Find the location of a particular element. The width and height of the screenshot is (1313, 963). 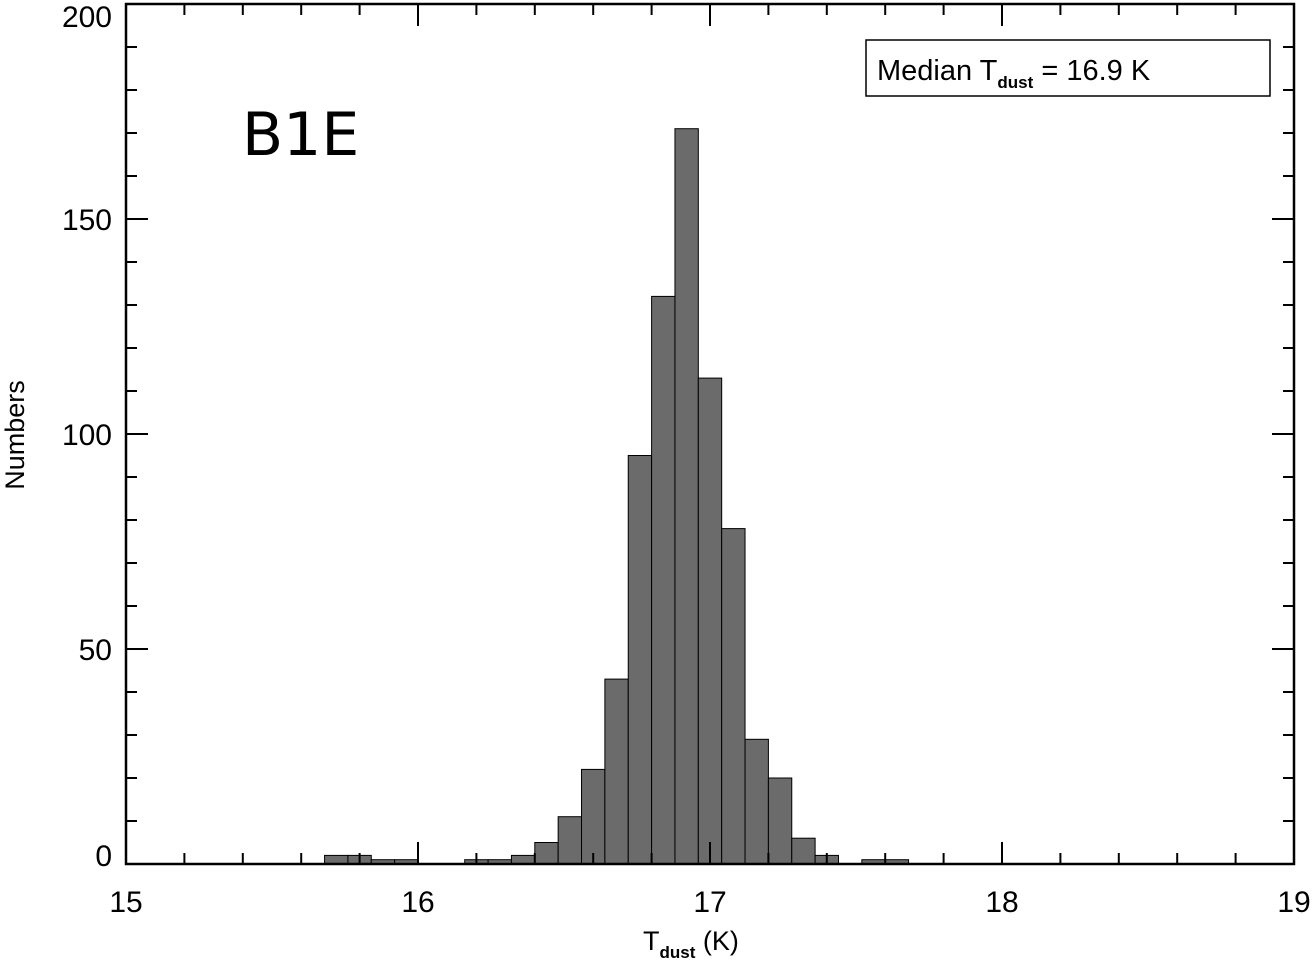

x-axis-label: Tdust (K) is located at coordinates (691, 944).